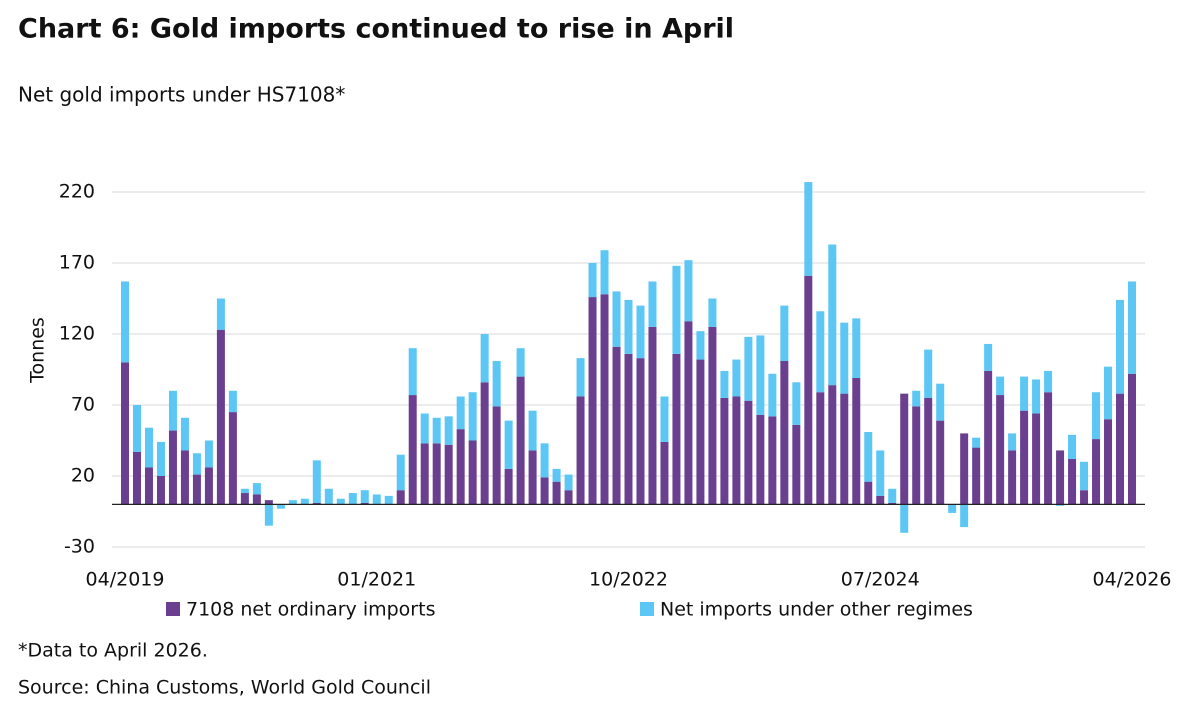  I want to click on x-tick-label: 04/2019, so click(125, 580).